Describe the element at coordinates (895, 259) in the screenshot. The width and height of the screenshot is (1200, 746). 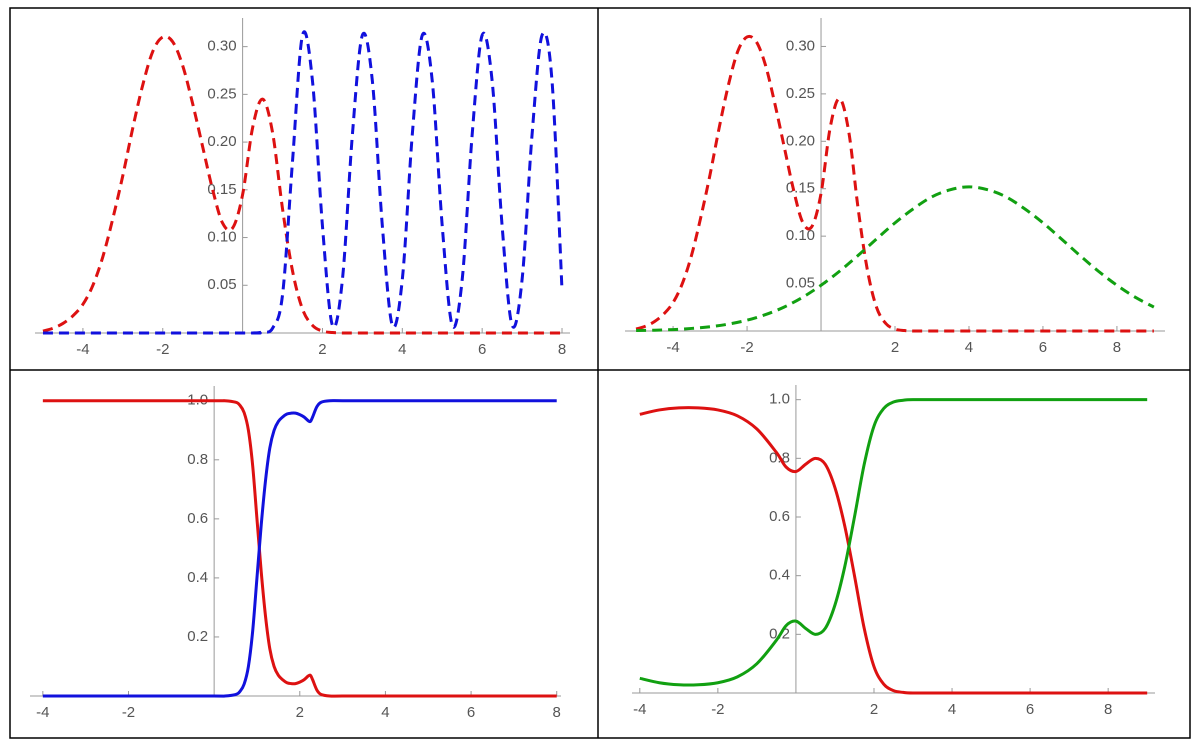
I see `curve` at that location.